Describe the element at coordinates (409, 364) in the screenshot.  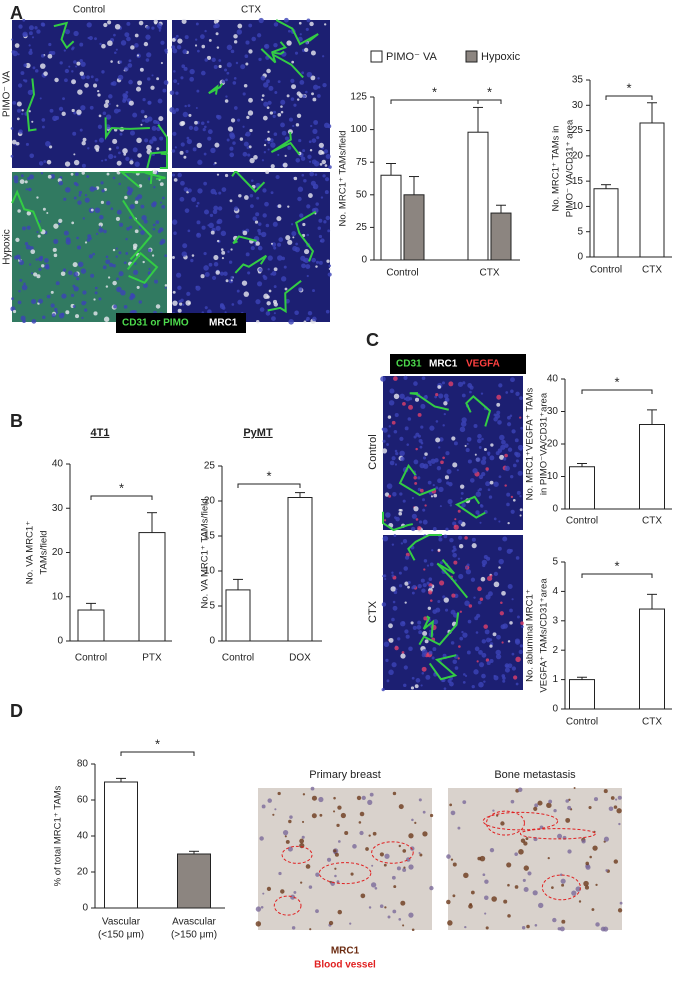
I see `legend-text: CD31` at that location.